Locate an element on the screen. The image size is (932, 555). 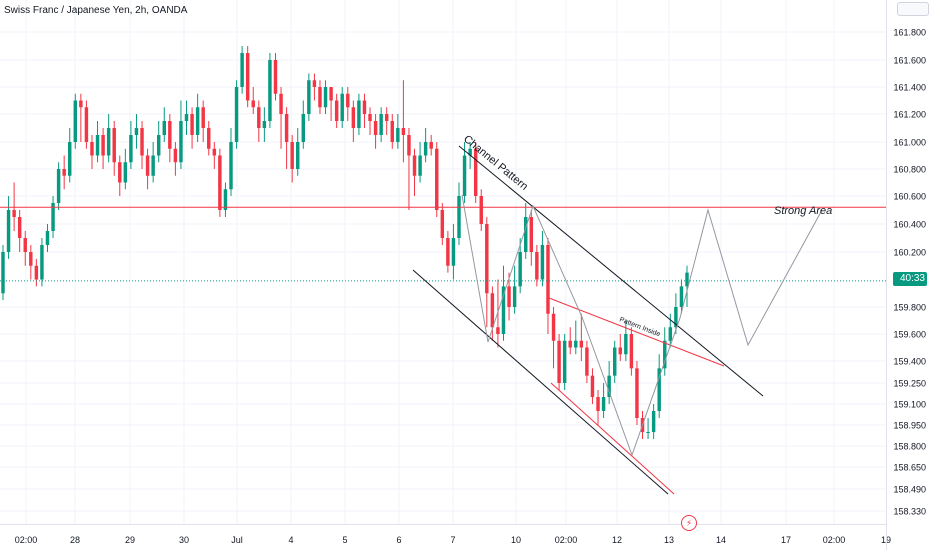
inner-pattern-lower-line is located at coordinates (612, 438).